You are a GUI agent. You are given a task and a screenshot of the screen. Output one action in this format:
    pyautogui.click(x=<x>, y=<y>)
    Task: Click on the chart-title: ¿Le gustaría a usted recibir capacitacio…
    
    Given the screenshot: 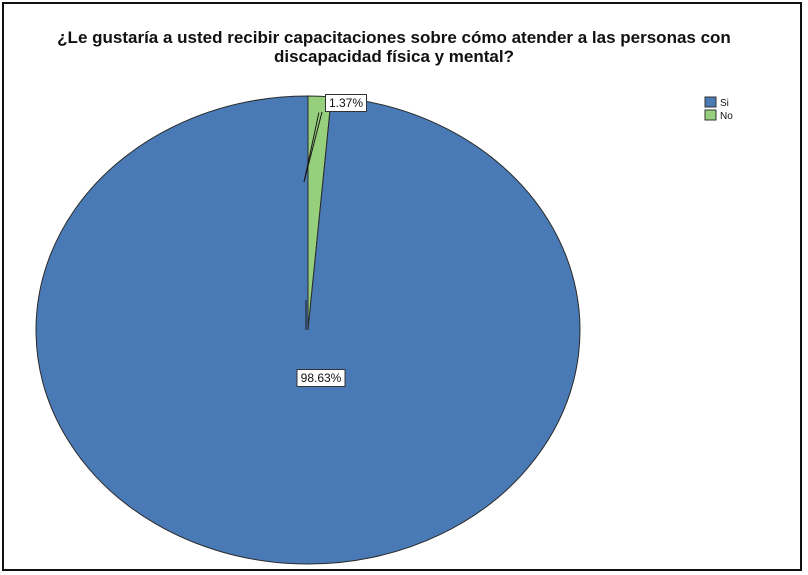 What is the action you would take?
    pyautogui.click(x=394, y=47)
    